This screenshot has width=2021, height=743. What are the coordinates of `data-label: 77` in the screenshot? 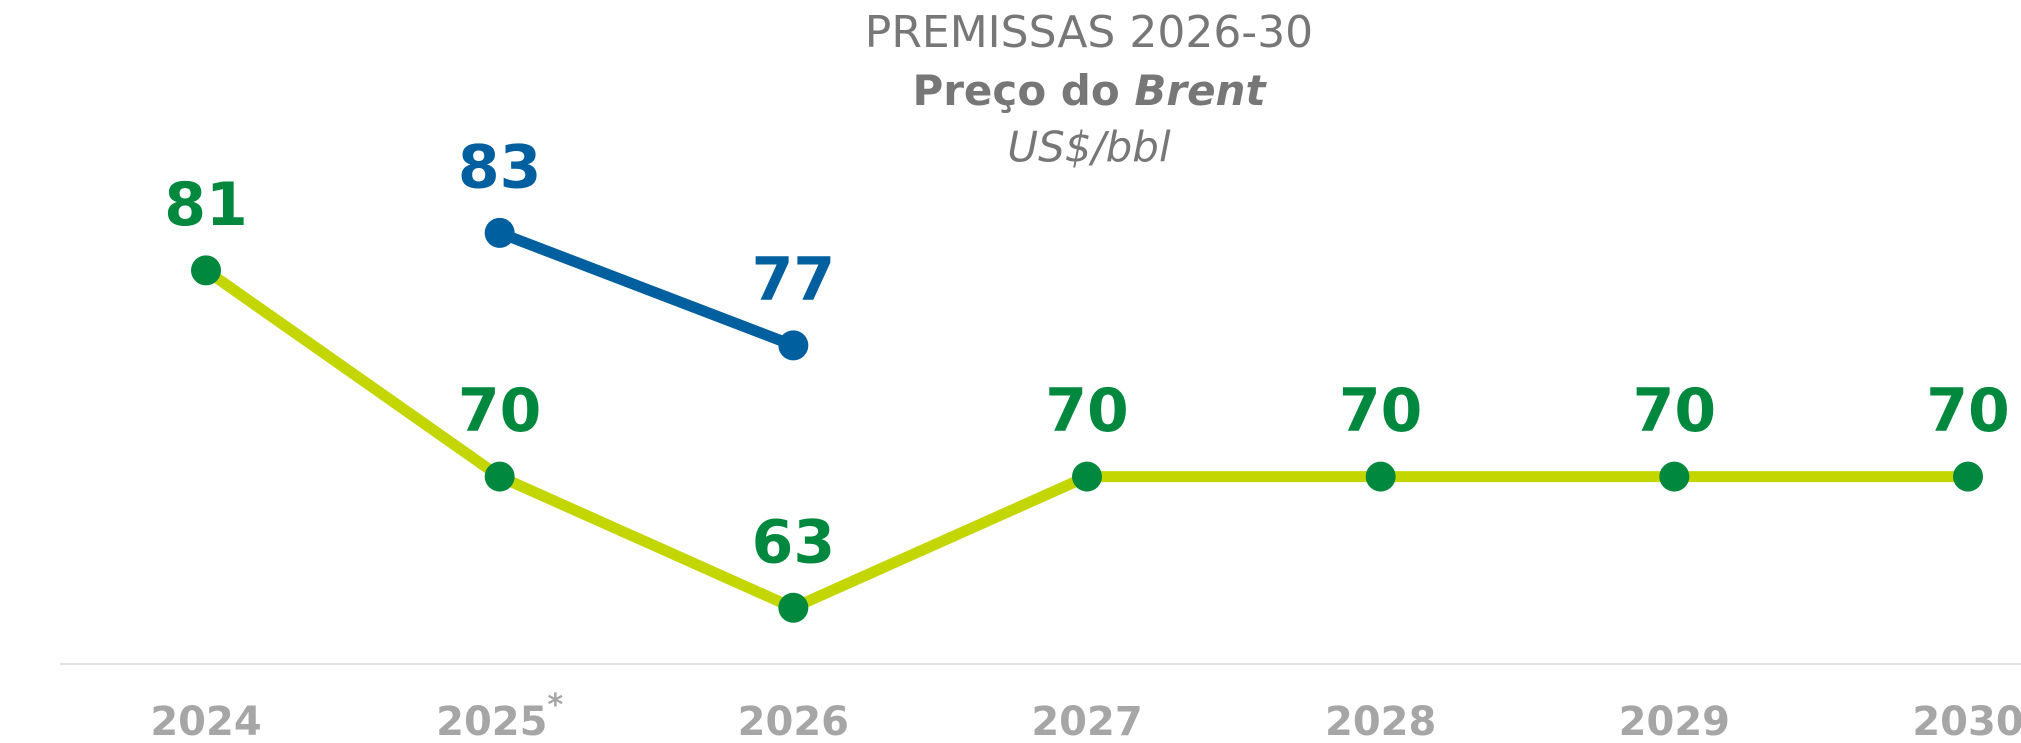 It's located at (794, 280).